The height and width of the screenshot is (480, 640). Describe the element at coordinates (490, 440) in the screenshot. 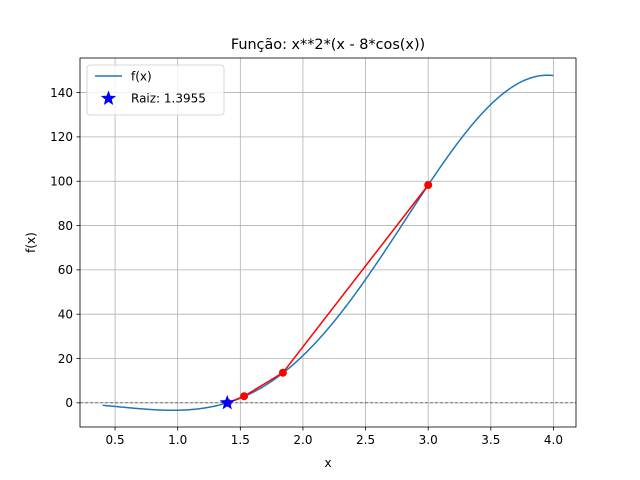

I see `x-tick-label: 3.5` at that location.